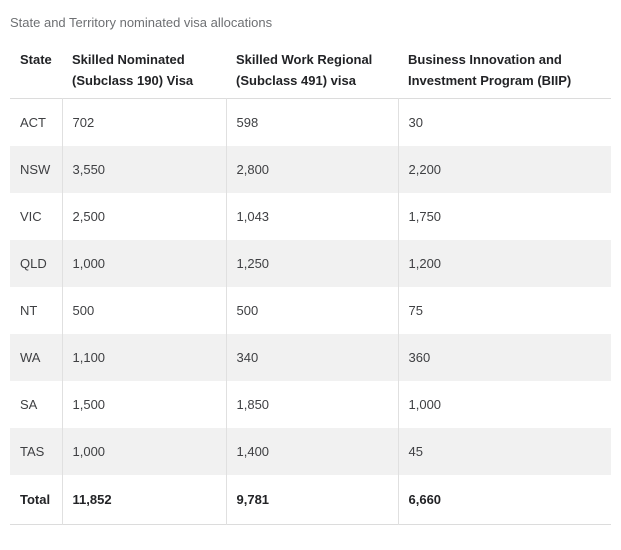  I want to click on cell-biip: 1,750, so click(425, 216).